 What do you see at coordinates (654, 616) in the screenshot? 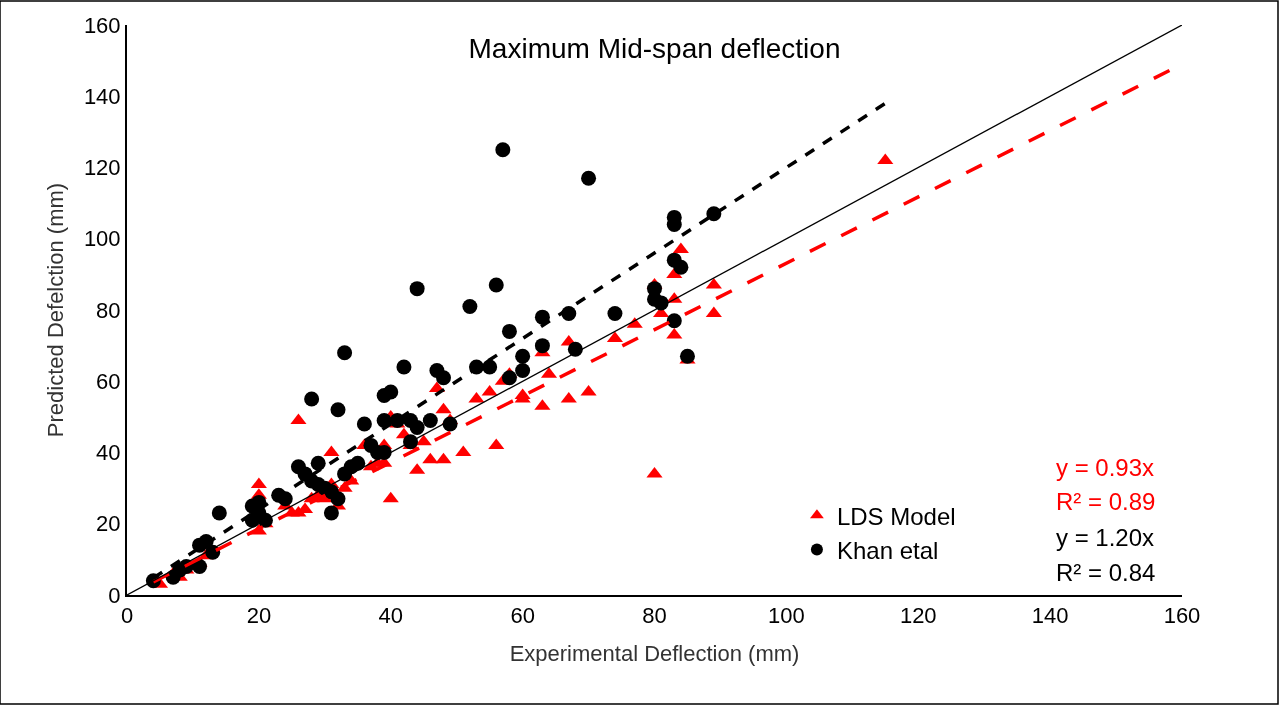
I see `x-tick-label: 80` at bounding box center [654, 616].